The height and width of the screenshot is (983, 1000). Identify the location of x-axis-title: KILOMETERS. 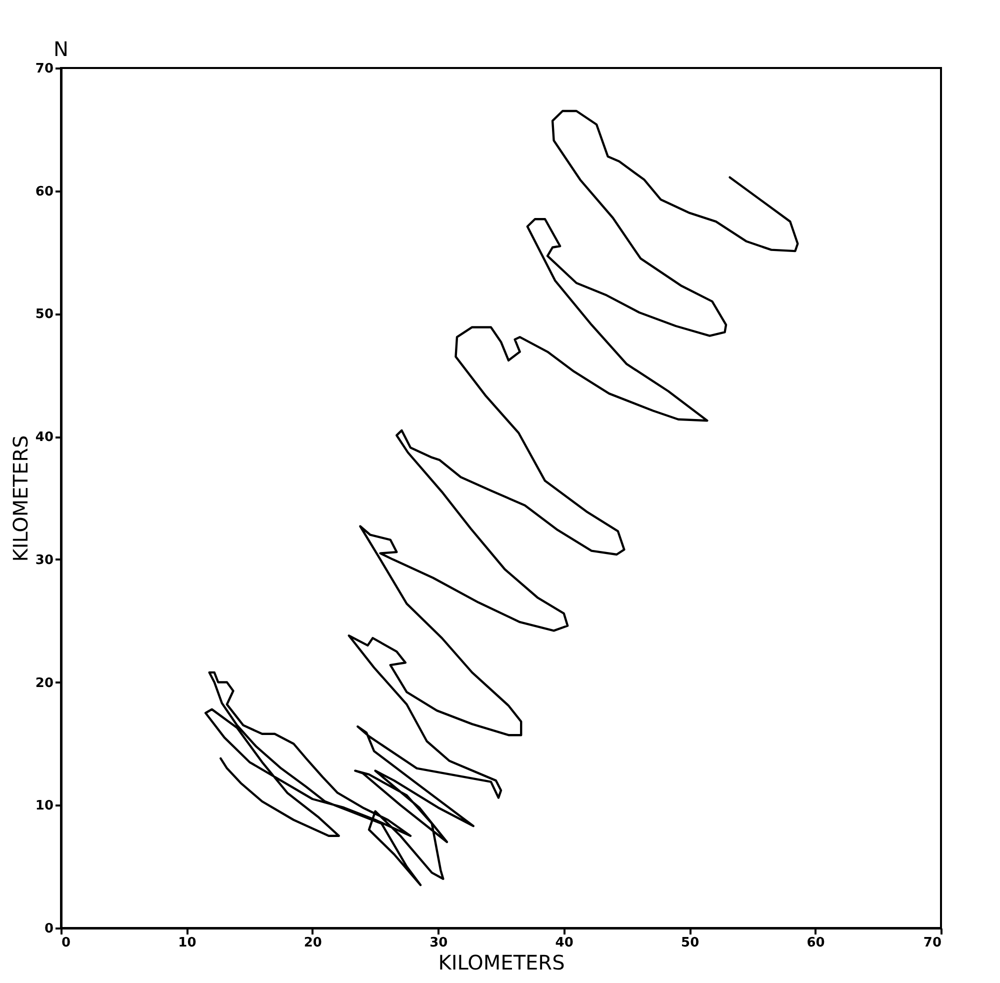
(501, 962).